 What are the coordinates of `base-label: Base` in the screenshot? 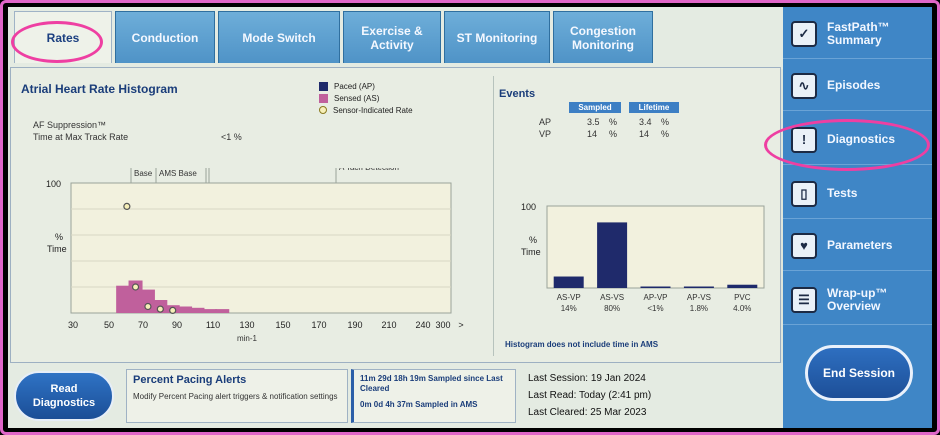 It's located at (143, 173).